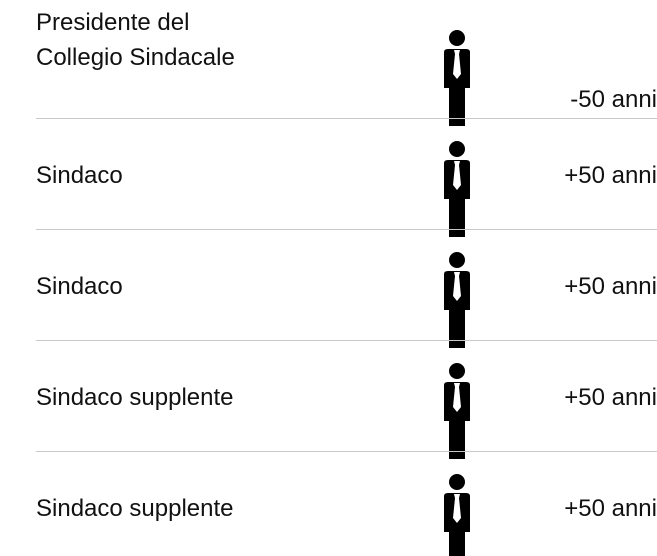  I want to click on age: -50 anni, so click(613, 99).